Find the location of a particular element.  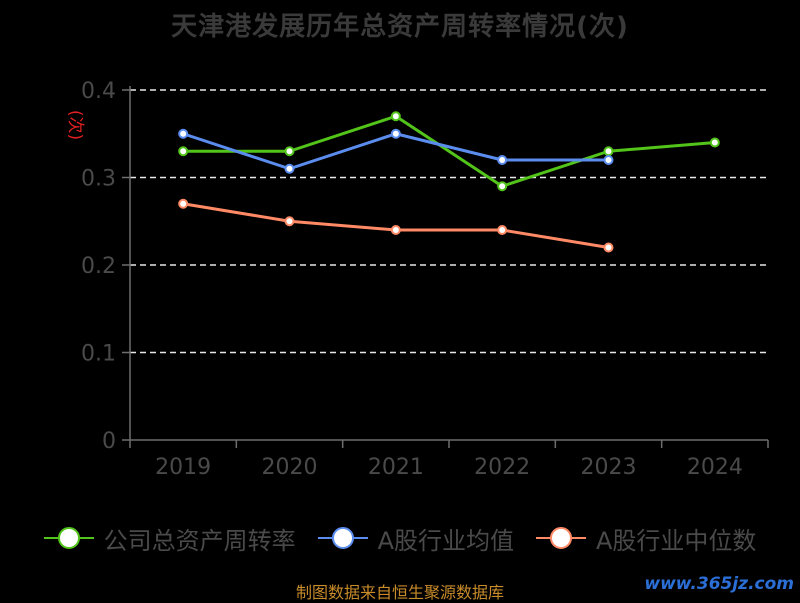

legend-marker-industry-median is located at coordinates (561, 538).